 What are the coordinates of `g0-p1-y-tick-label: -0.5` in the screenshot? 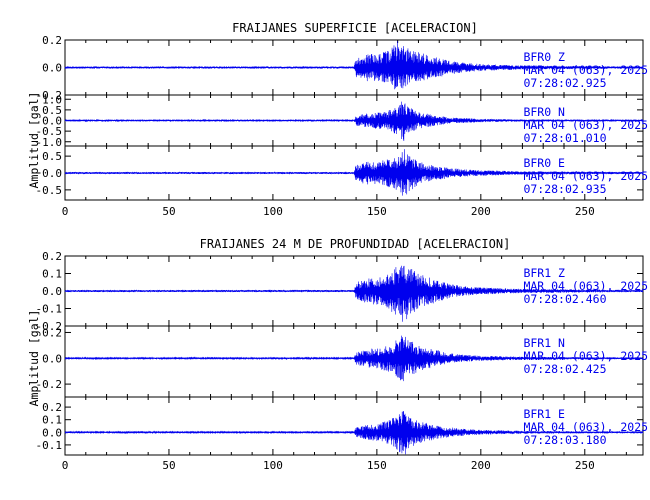 It's located at (49, 131).